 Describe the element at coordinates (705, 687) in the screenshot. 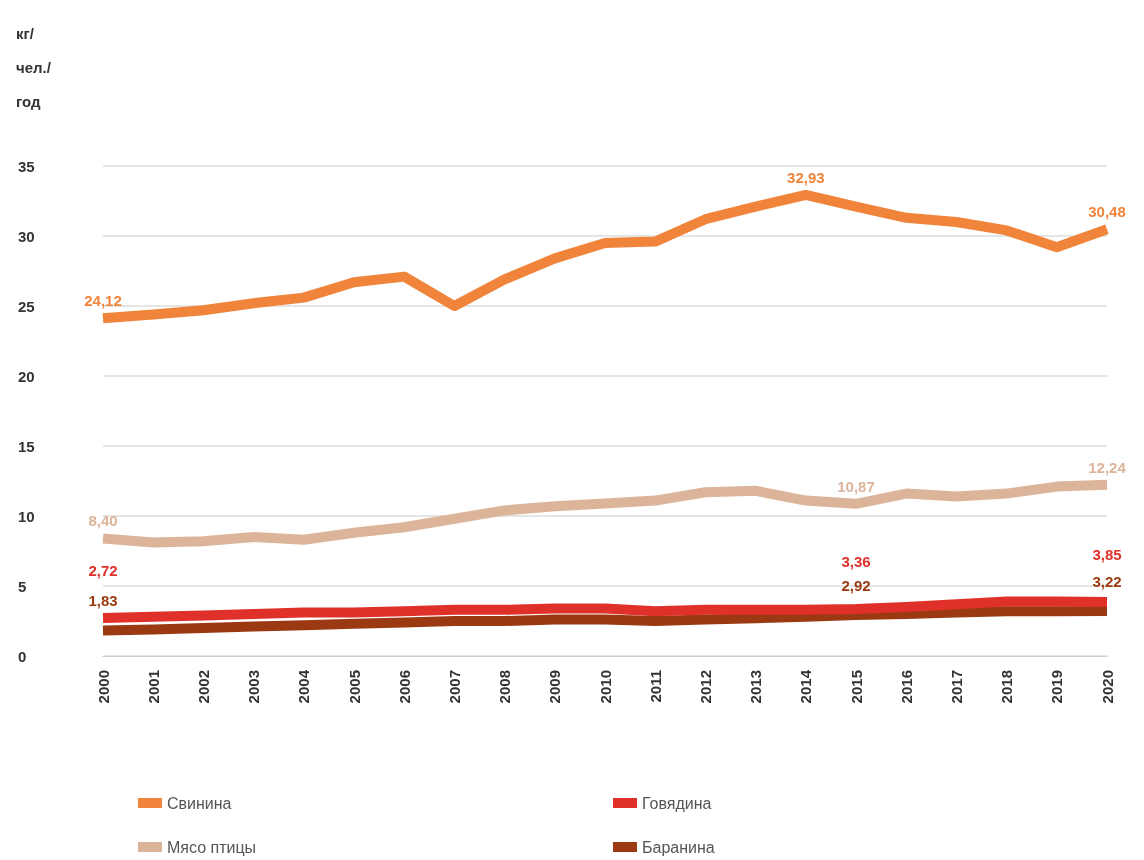

I see `x-tick-label: 2012` at that location.